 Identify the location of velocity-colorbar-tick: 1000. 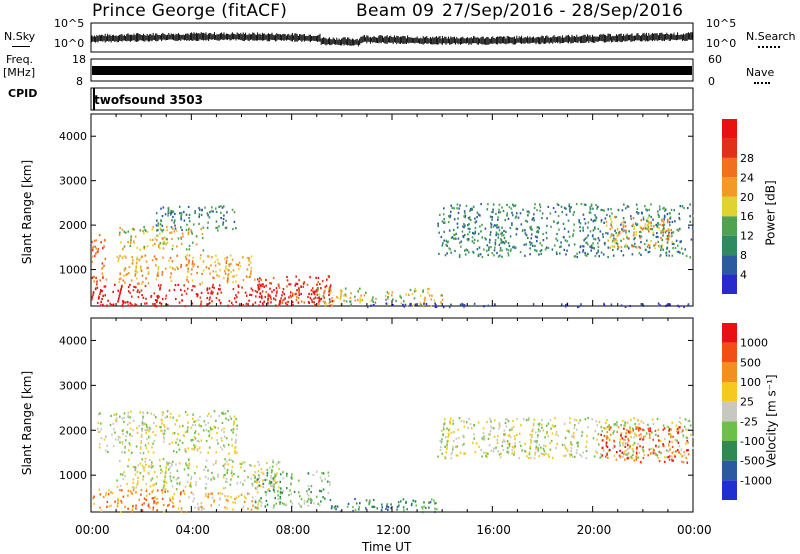
(754, 343).